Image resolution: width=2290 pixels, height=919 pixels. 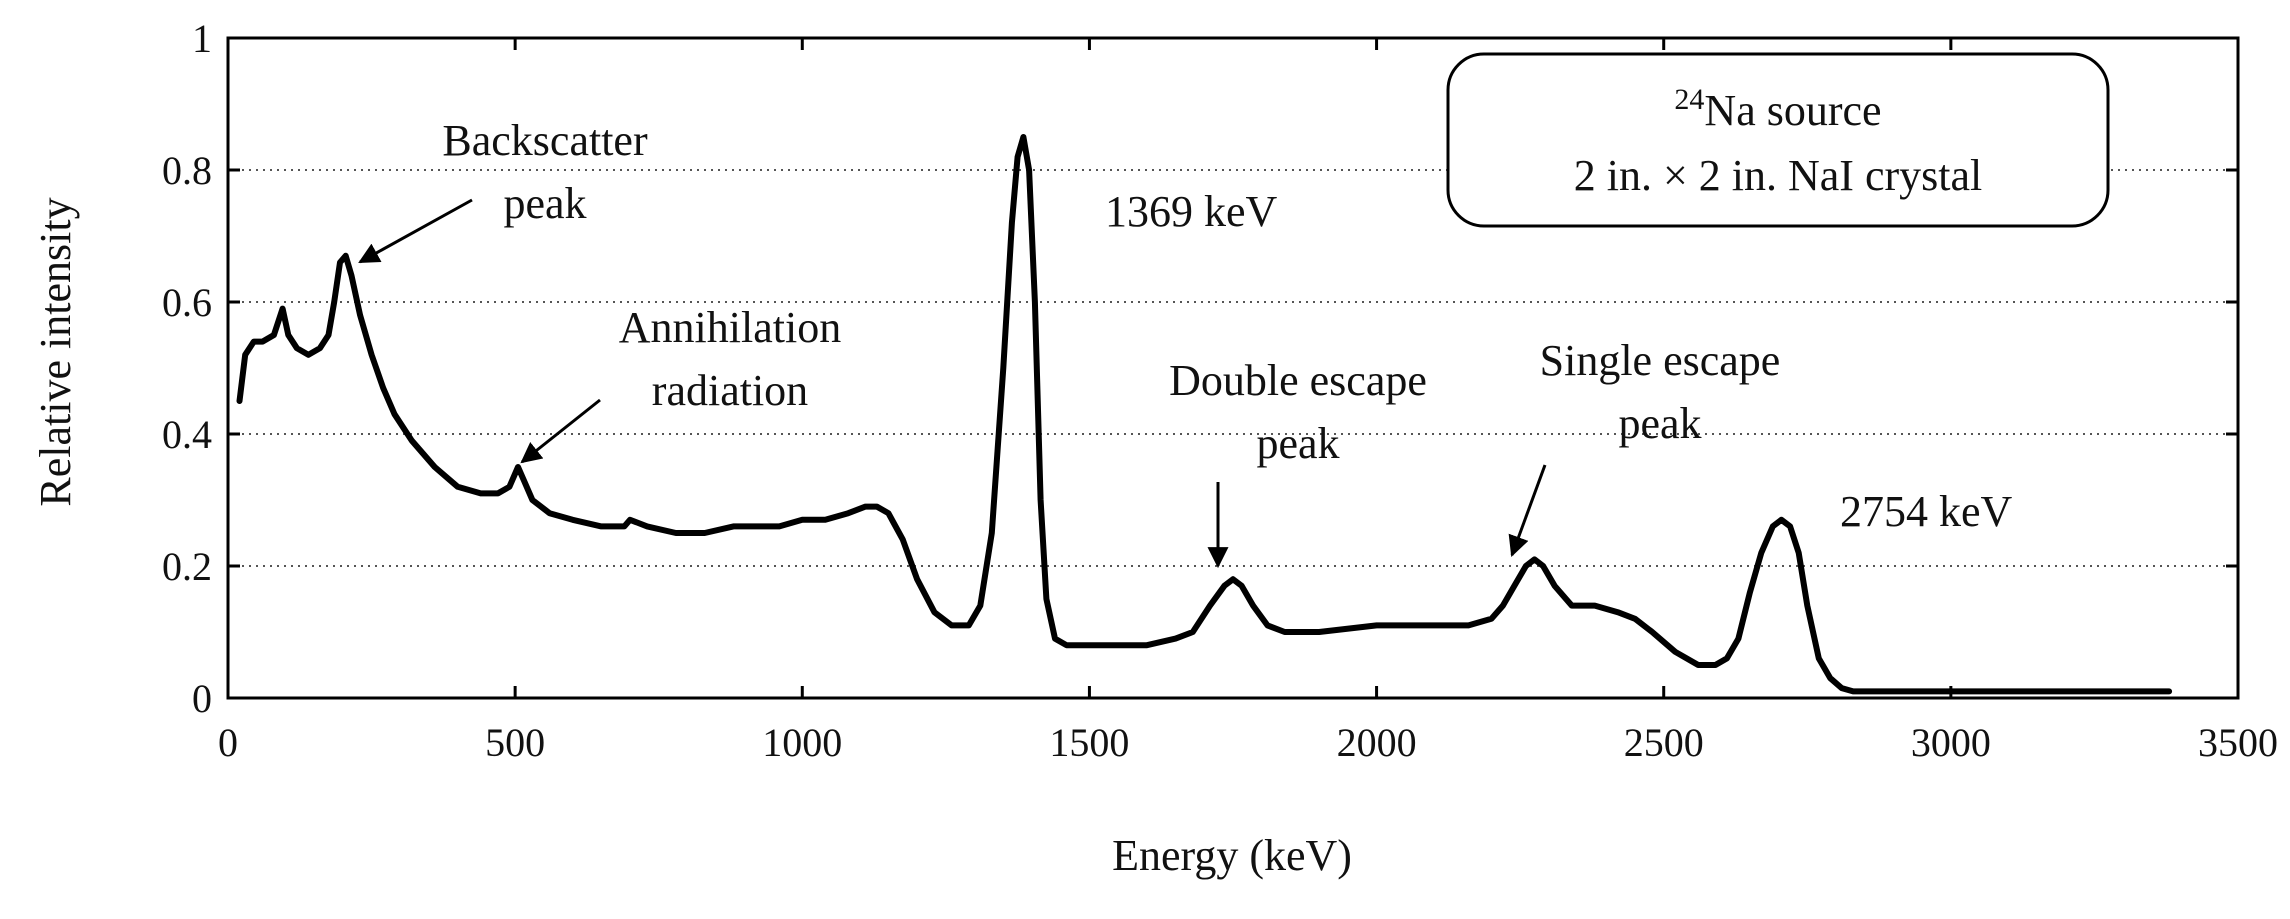 What do you see at coordinates (187, 434) in the screenshot?
I see `y-tick-label-2: 0.4` at bounding box center [187, 434].